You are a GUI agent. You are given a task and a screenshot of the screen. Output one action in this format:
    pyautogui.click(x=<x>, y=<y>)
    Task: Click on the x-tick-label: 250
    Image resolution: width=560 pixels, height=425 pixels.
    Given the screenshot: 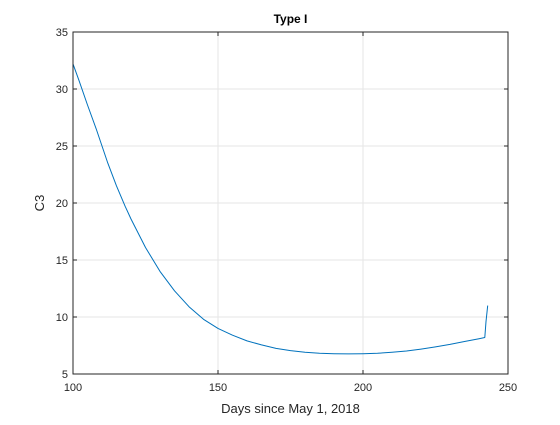 What is the action you would take?
    pyautogui.click(x=508, y=388)
    